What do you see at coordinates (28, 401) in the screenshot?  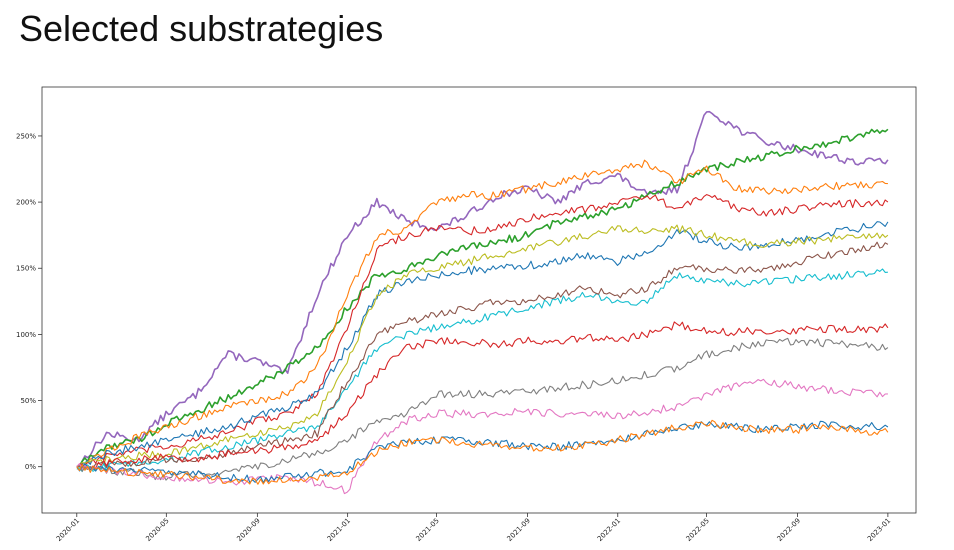 I see `y-tick-label: 50%` at bounding box center [28, 401].